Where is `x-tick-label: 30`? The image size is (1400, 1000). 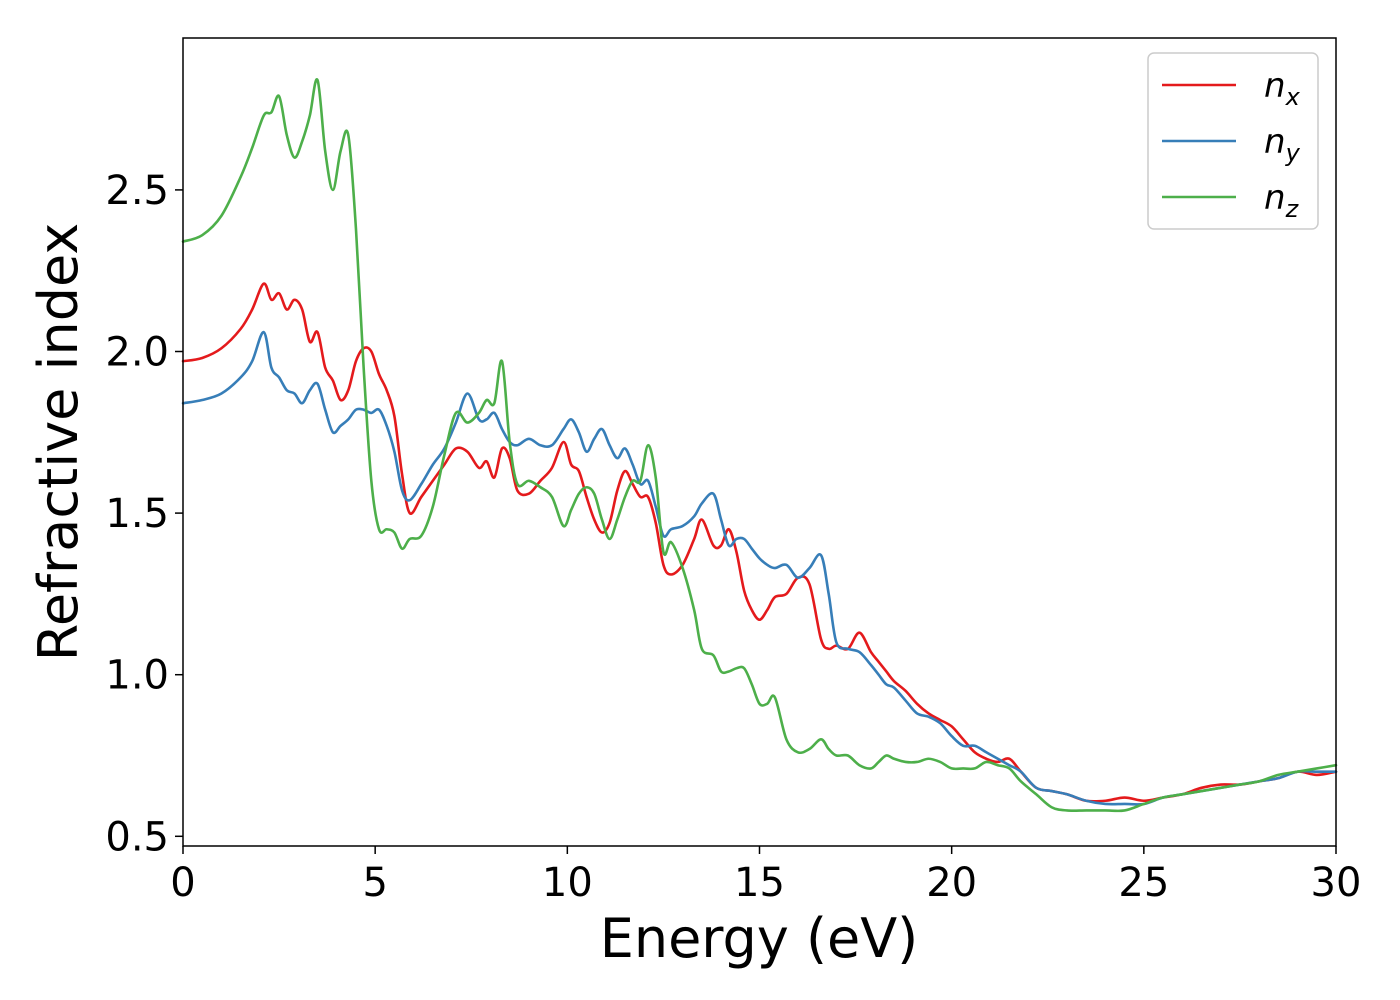 x-tick-label: 30 is located at coordinates (1336, 883).